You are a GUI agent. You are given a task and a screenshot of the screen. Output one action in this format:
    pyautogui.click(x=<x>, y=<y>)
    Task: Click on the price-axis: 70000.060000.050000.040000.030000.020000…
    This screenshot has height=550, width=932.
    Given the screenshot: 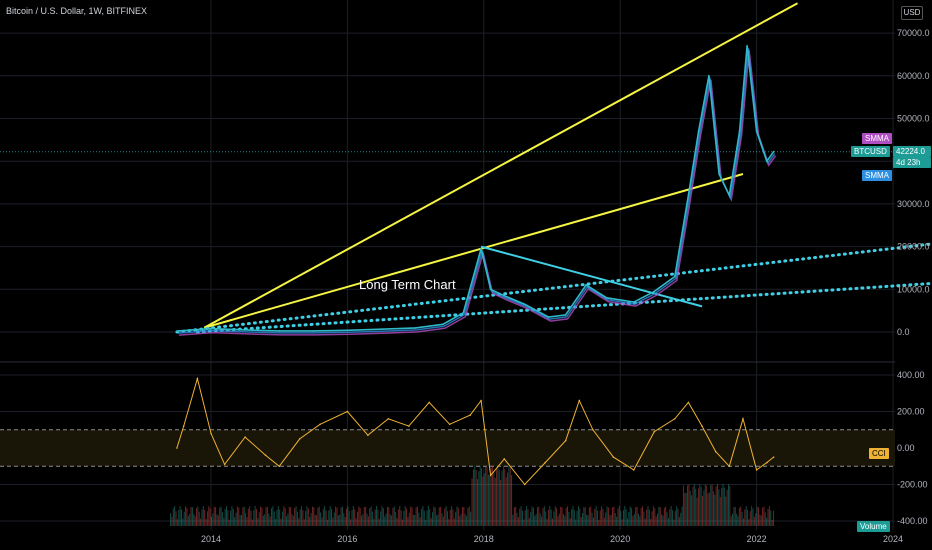 What is the action you would take?
    pyautogui.click(x=913, y=182)
    